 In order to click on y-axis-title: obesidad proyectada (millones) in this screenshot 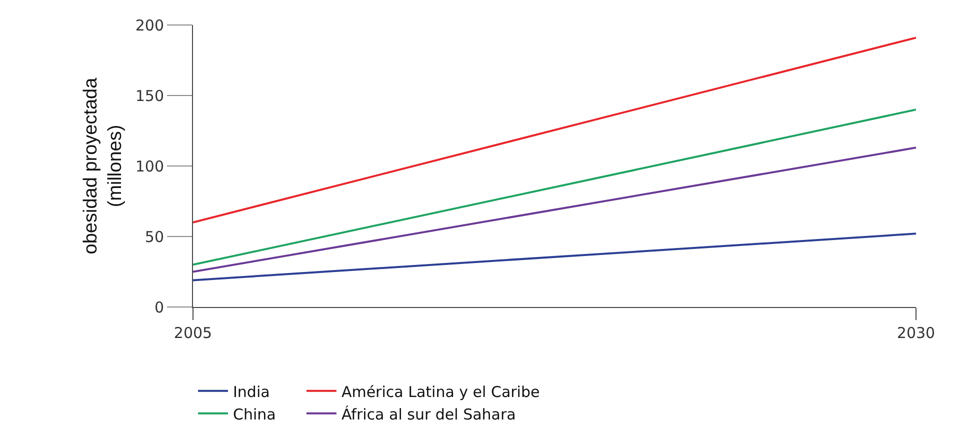, I will do `click(103, 165)`.